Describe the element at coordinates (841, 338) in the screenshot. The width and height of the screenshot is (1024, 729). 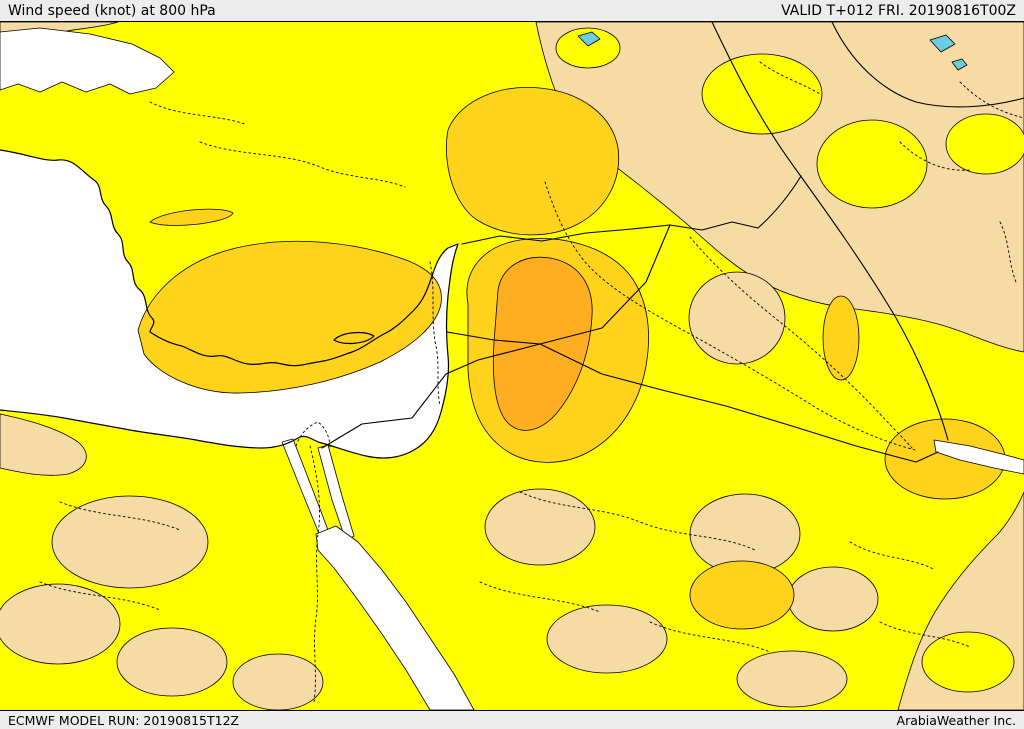
I see `band-strong-east-sliver` at that location.